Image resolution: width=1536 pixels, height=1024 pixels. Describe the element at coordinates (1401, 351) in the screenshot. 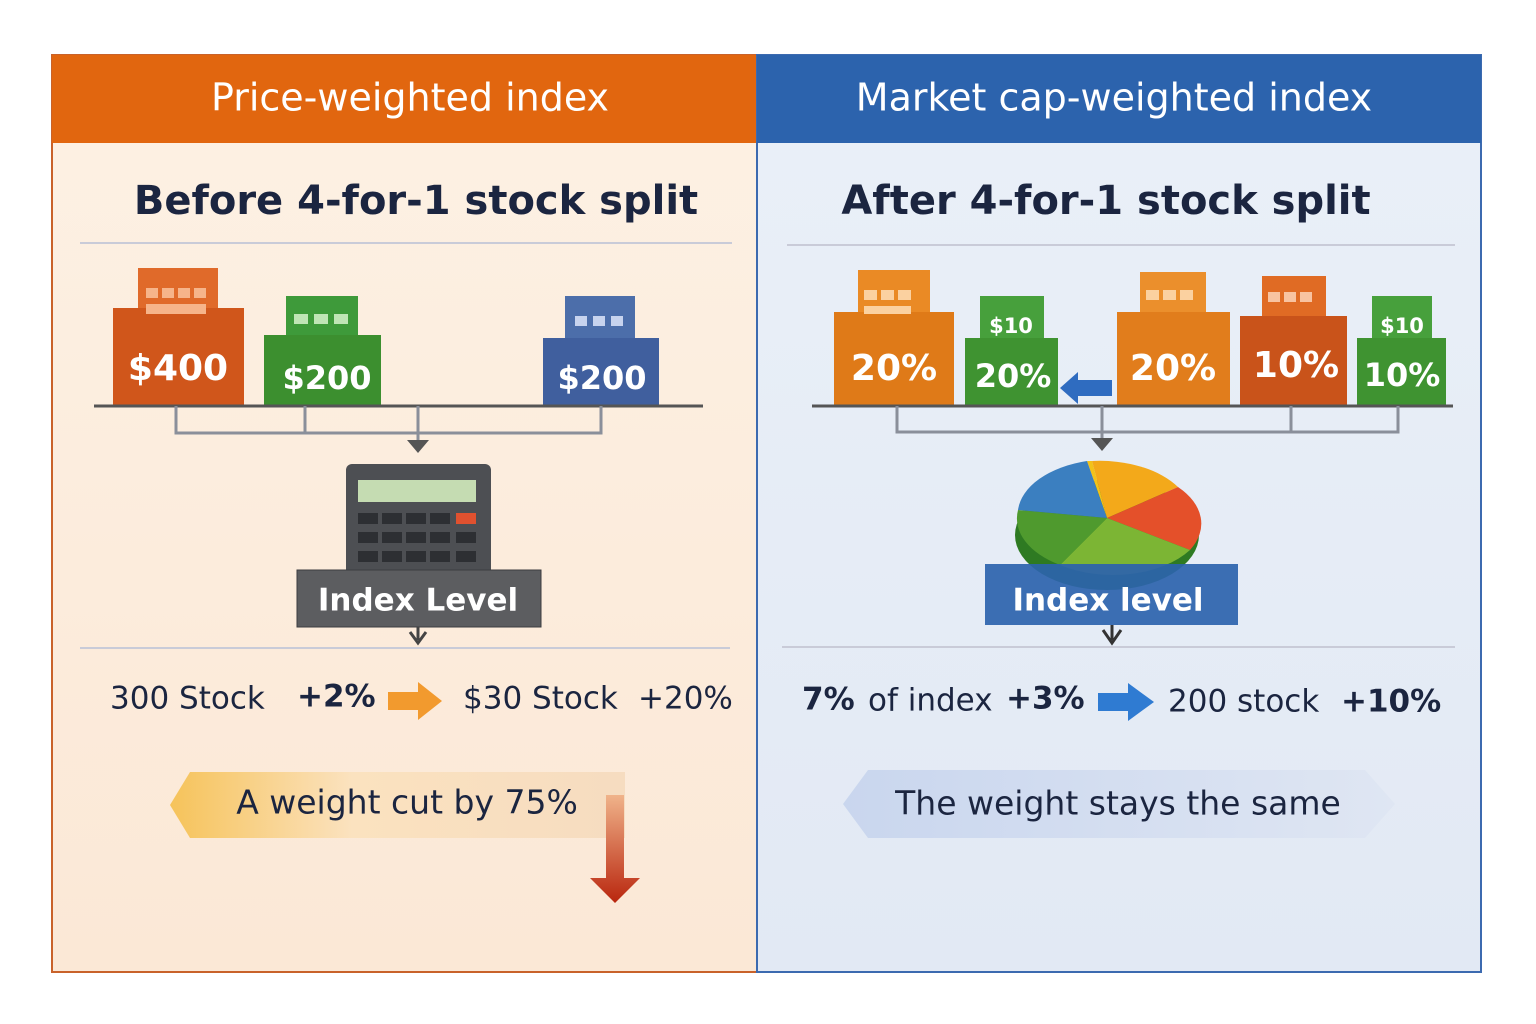

I see `building: $10 10%` at that location.